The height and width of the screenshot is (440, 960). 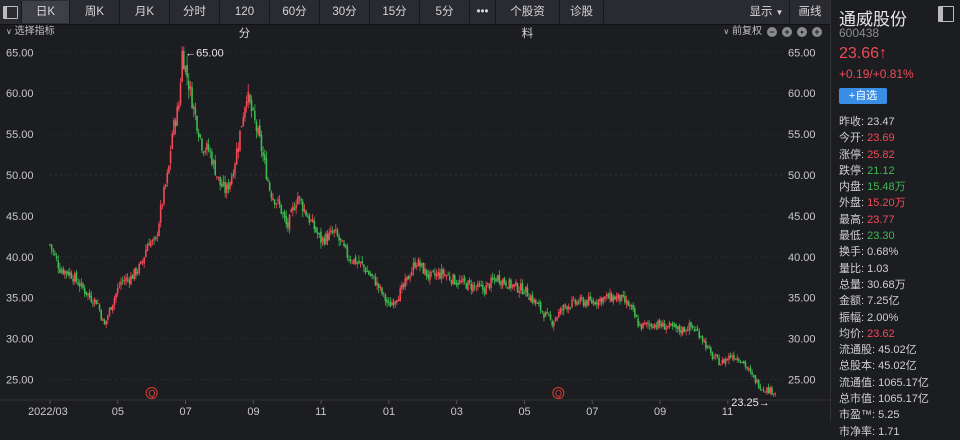 What do you see at coordinates (879, 333) in the screenshot?
I see `quote-value: 23.62` at bounding box center [879, 333].